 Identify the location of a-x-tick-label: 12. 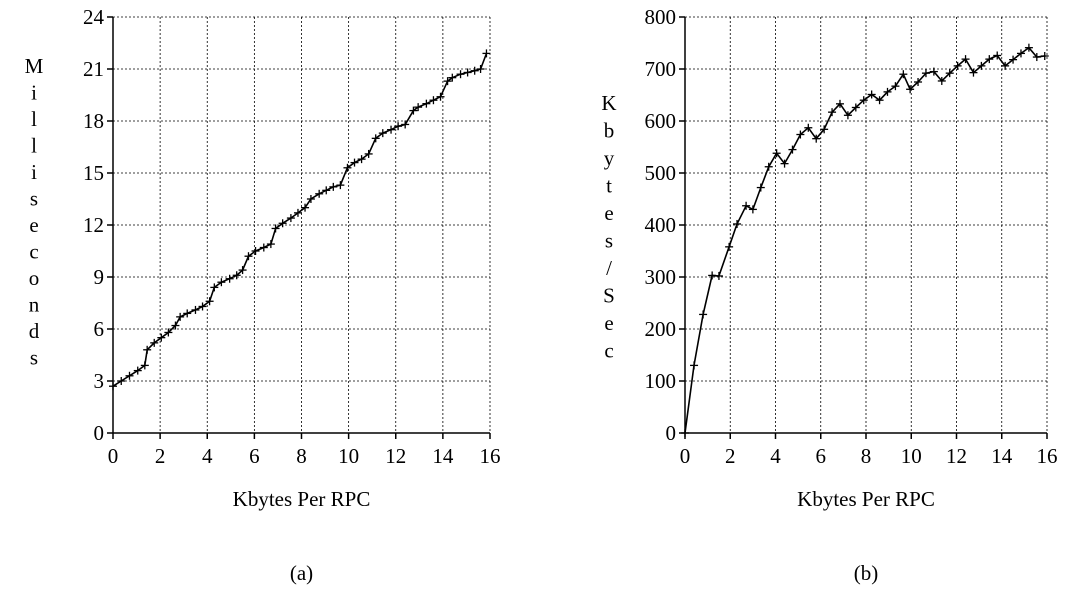
(395, 456).